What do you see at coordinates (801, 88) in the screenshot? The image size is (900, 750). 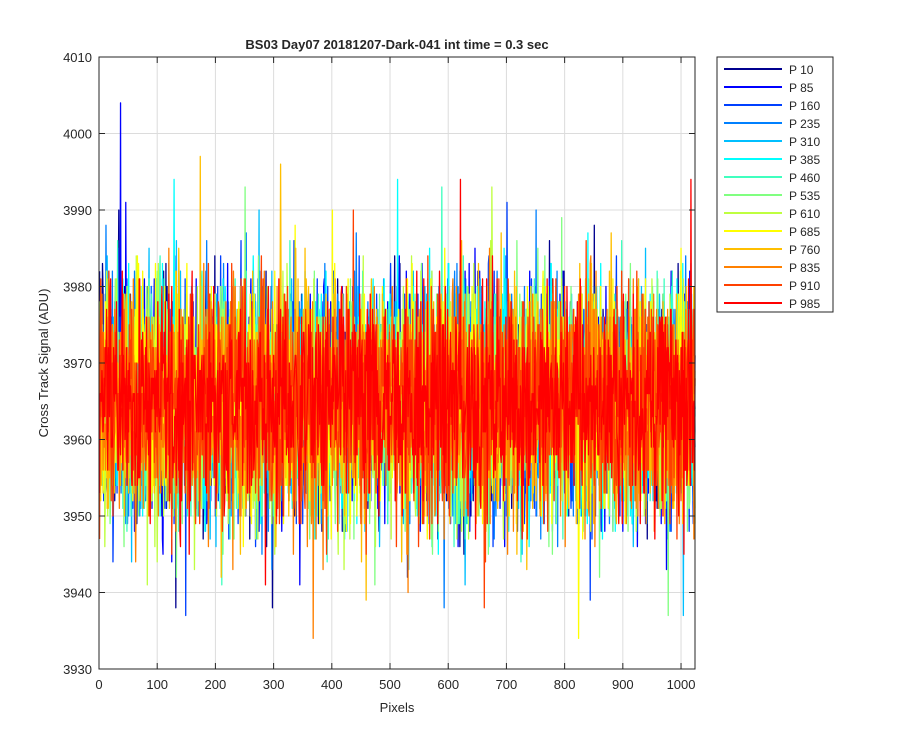 I see `legend-label: P 85` at bounding box center [801, 88].